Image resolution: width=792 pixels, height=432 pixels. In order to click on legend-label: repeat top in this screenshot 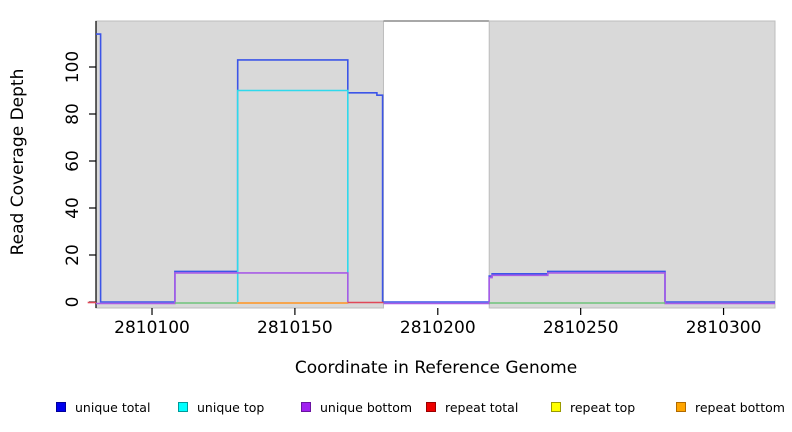, I will do `click(603, 407)`.